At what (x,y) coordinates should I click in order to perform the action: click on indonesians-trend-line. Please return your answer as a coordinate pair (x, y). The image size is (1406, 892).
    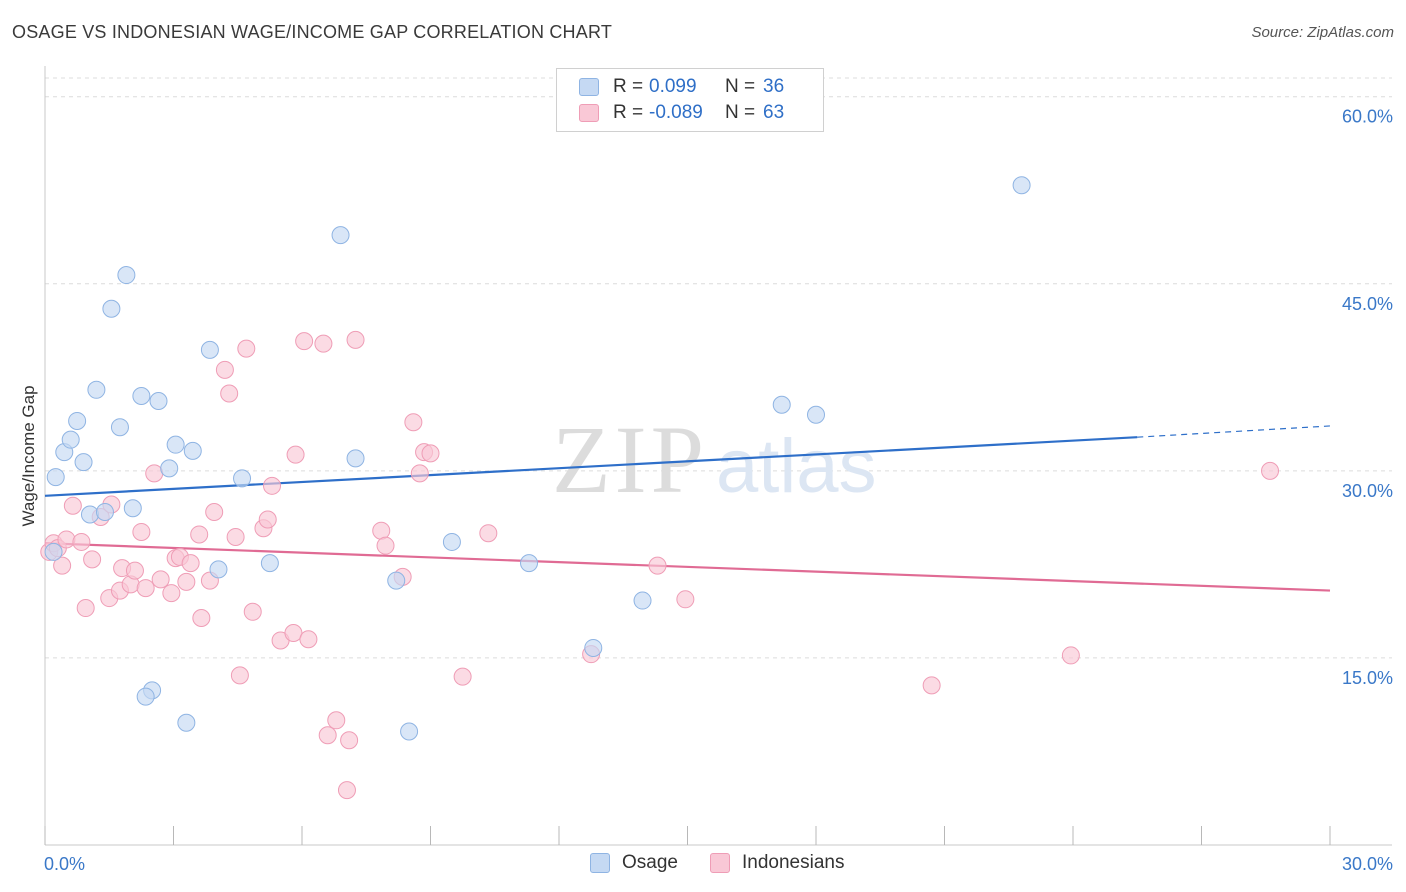
    Looking at the image, I should click on (687, 567).